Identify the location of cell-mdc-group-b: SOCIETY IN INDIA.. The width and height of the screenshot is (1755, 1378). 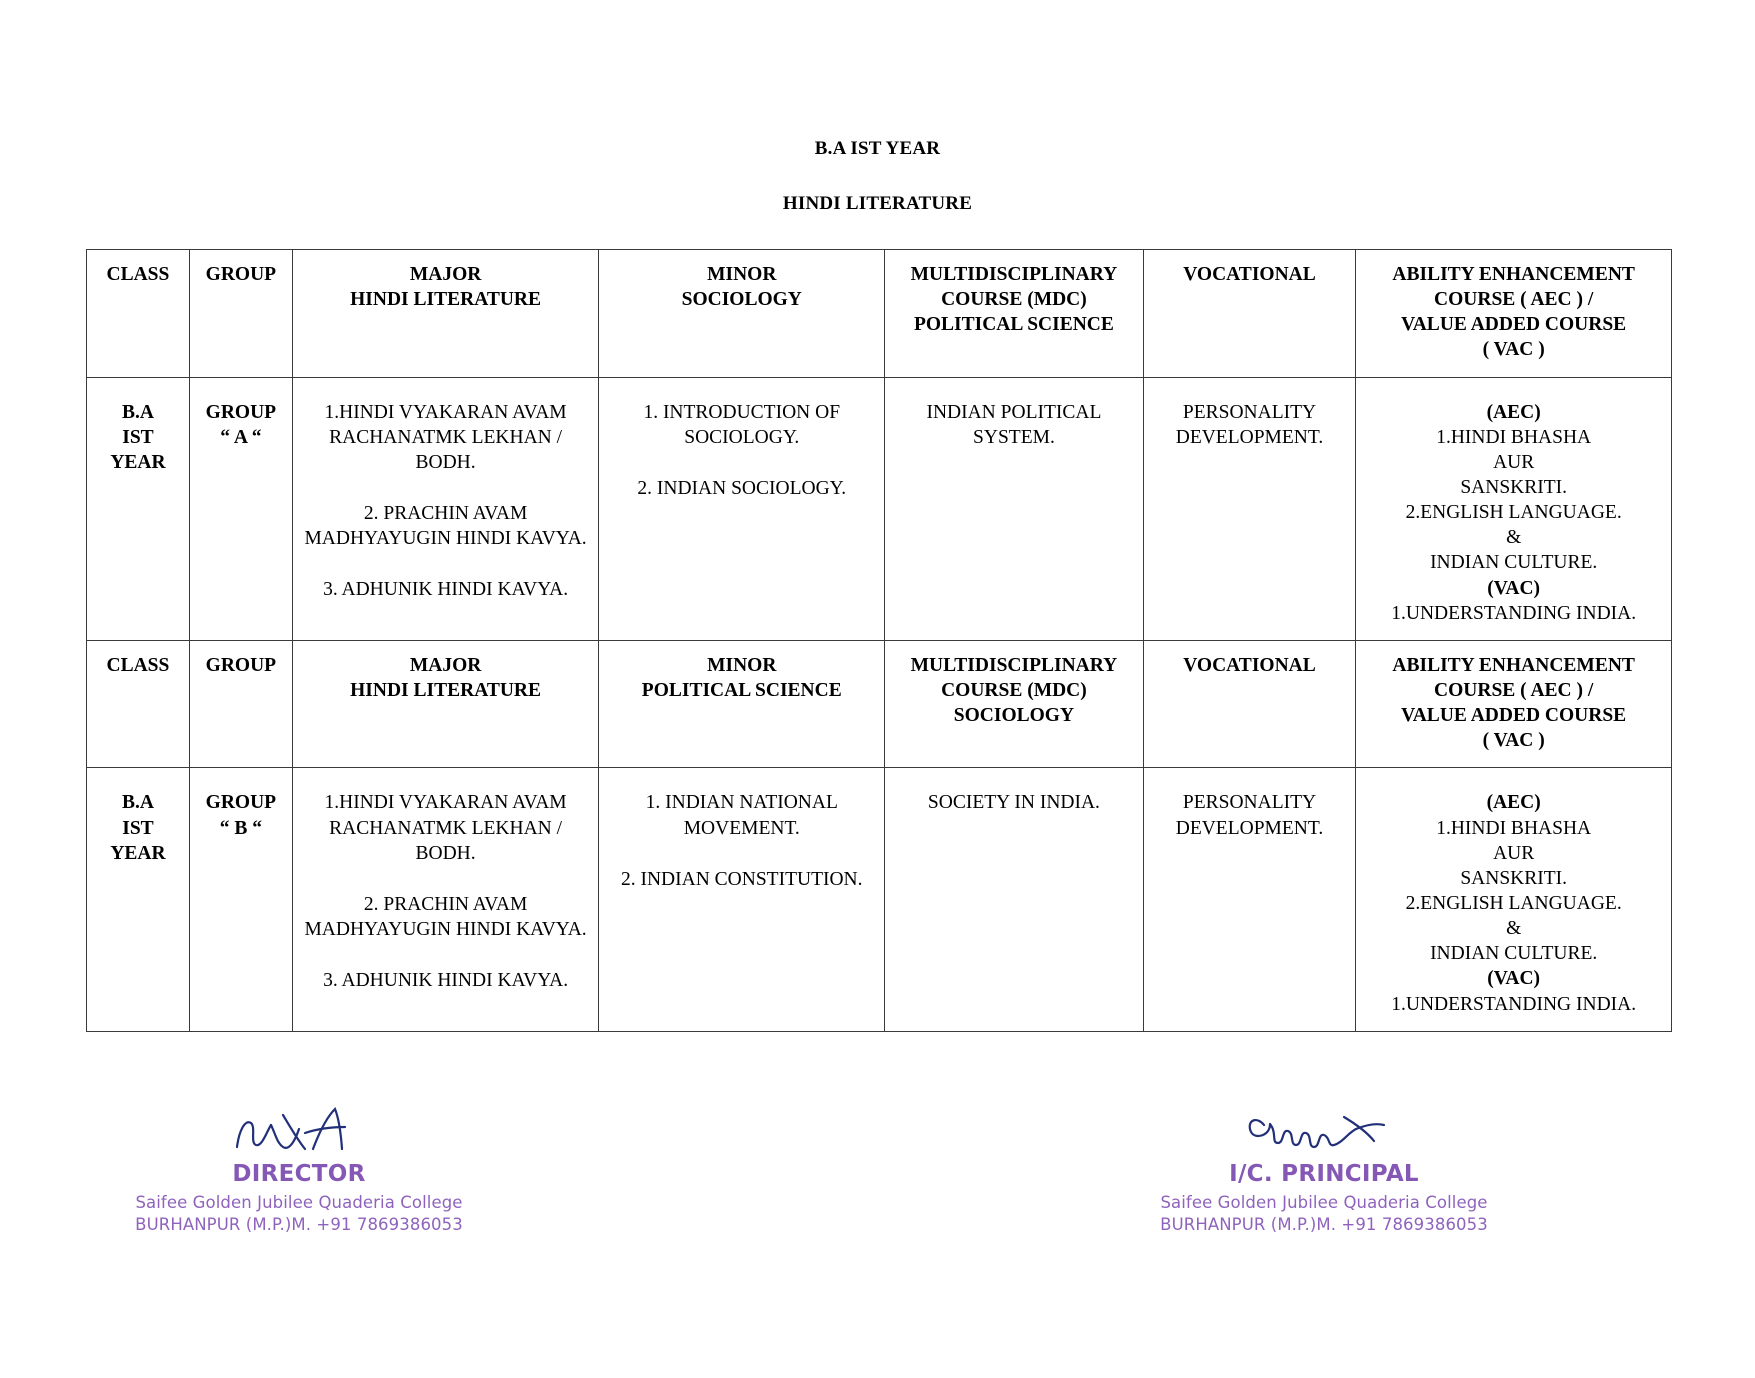
(1014, 899).